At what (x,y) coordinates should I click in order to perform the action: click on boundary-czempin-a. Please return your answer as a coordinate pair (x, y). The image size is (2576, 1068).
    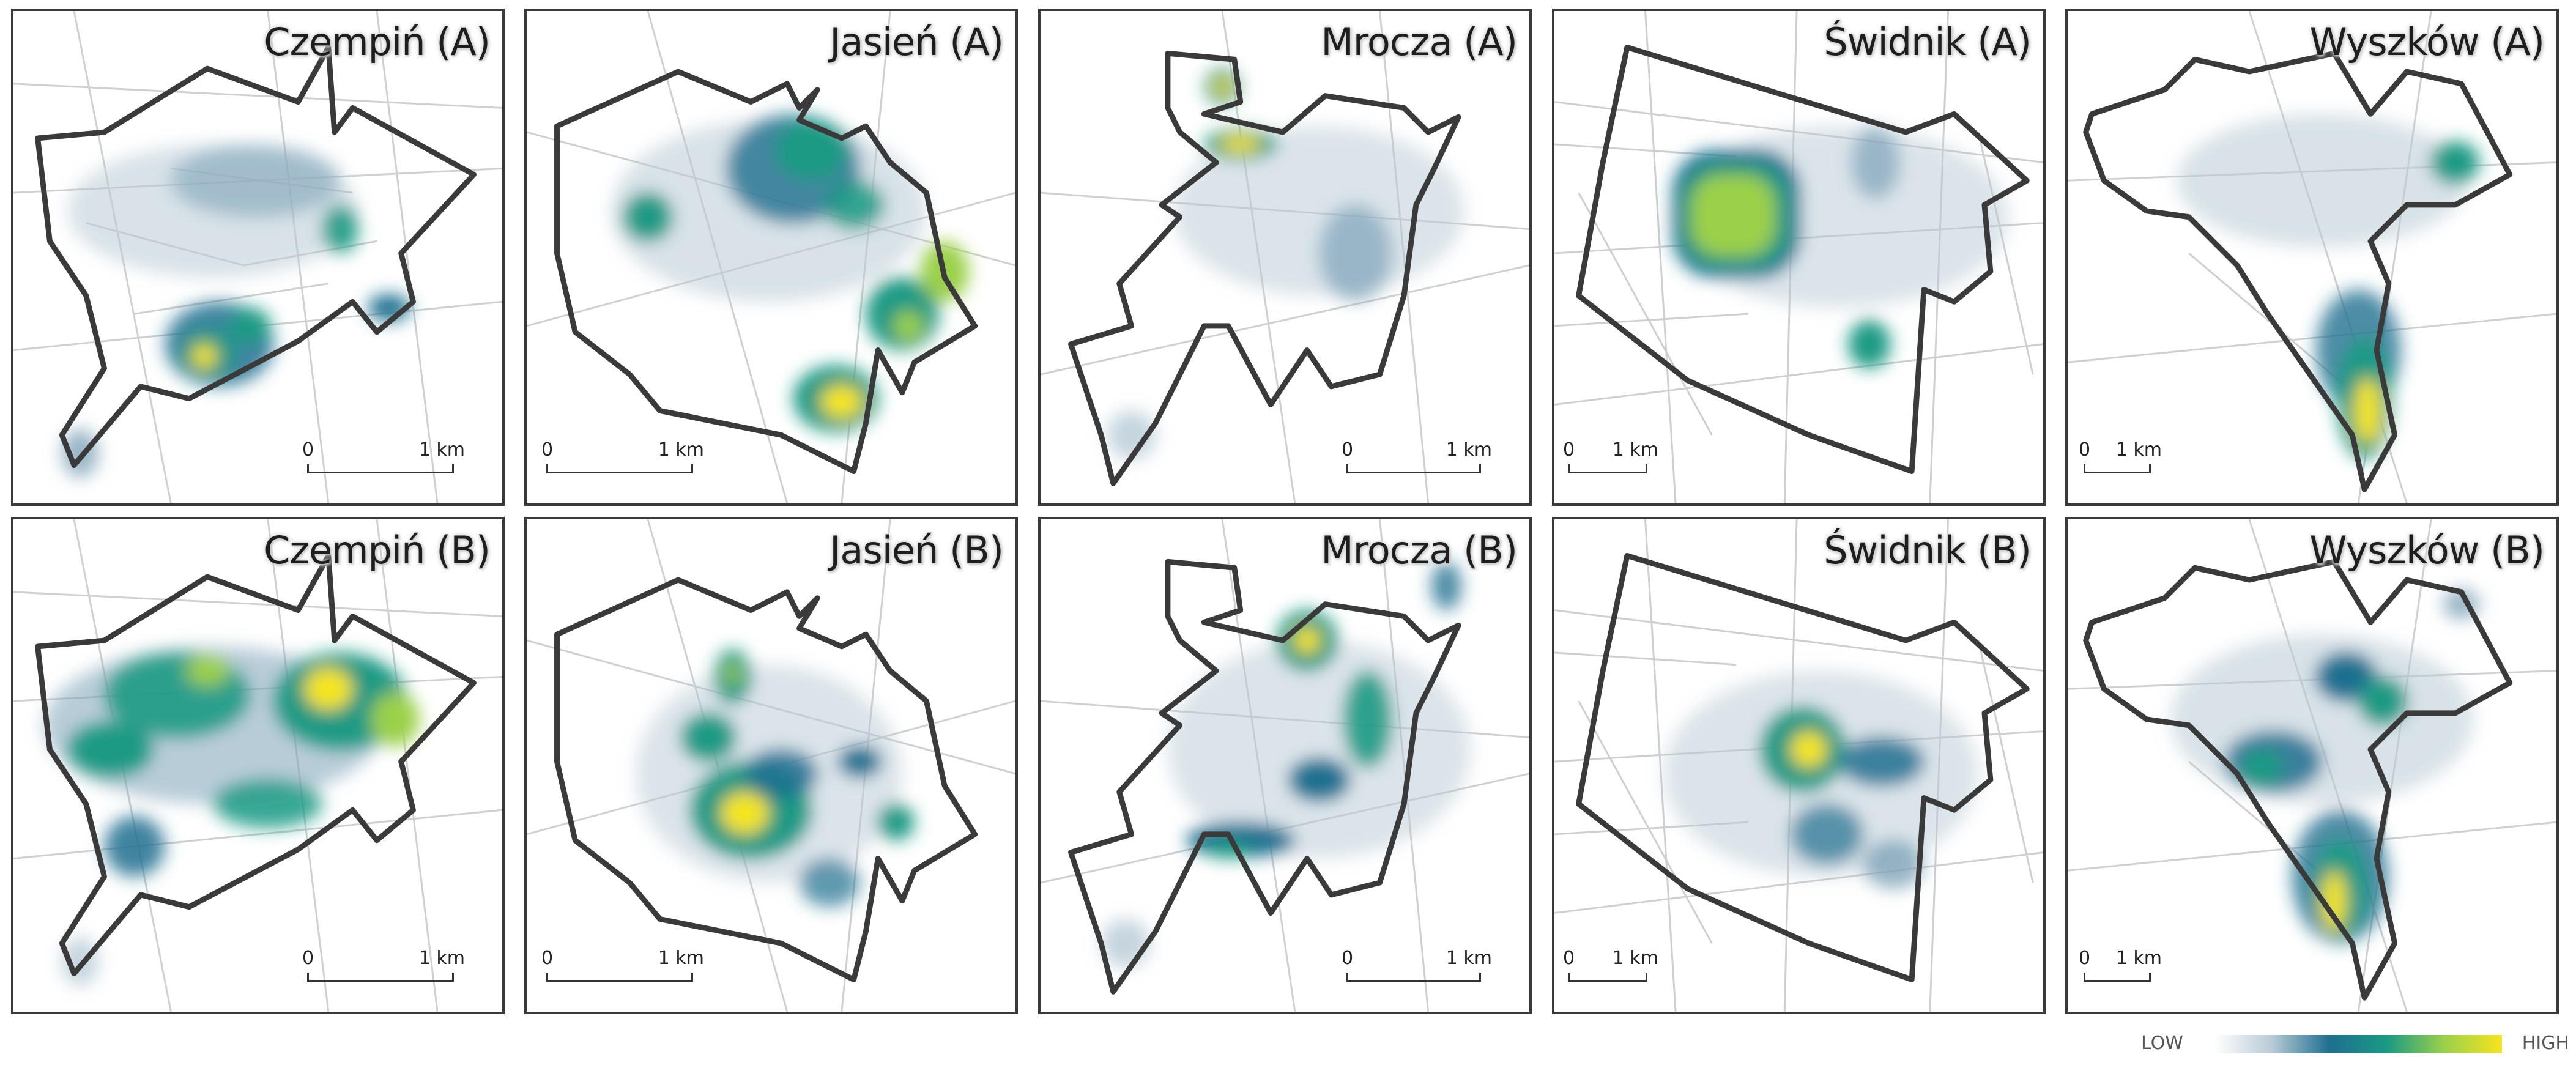
    Looking at the image, I should click on (256, 257).